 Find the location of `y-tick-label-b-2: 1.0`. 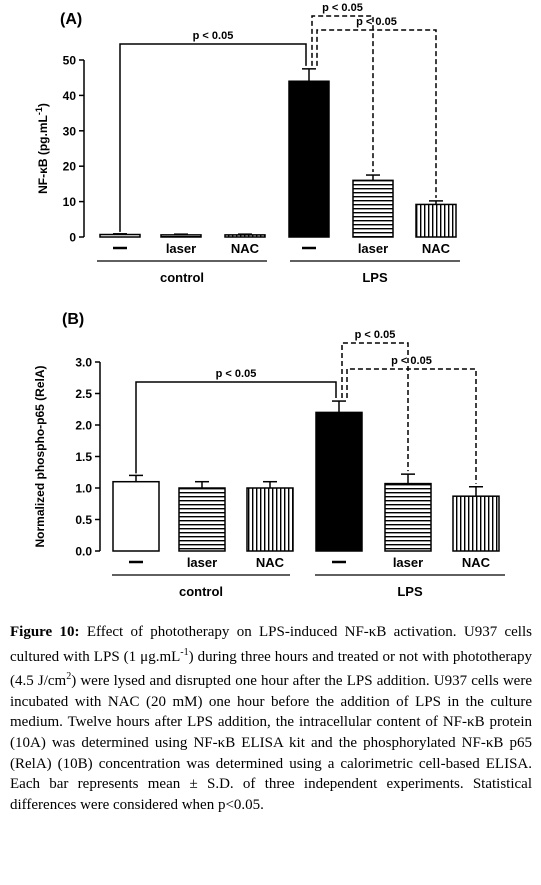

y-tick-label-b-2: 1.0 is located at coordinates (83, 489).